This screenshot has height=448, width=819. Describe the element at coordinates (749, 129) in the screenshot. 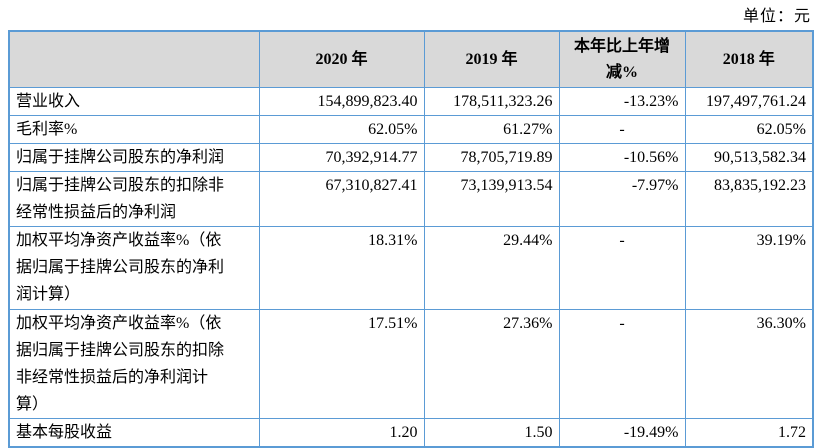

I see `value-2018: 62.05%` at that location.